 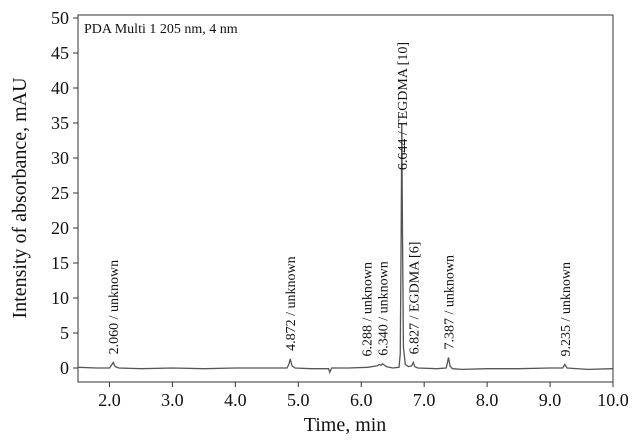 What do you see at coordinates (60, 53) in the screenshot?
I see `y-tick-label: 45` at bounding box center [60, 53].